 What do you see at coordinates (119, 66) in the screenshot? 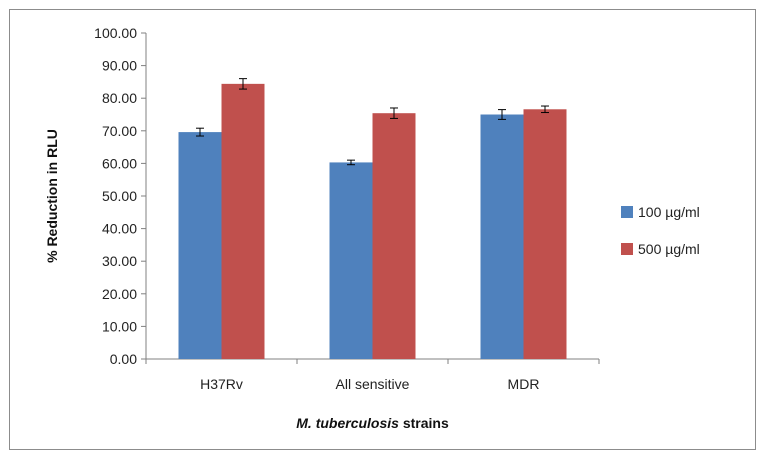
I see `y-tick-label: 90.00` at bounding box center [119, 66].